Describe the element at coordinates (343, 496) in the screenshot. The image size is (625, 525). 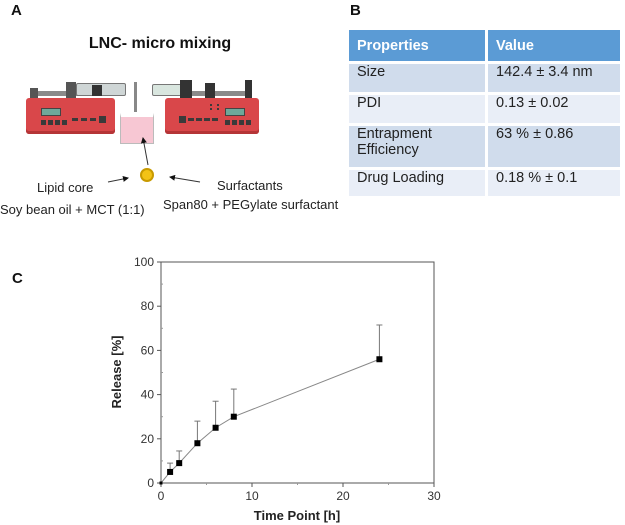
I see `x-tick-label: 20` at that location.